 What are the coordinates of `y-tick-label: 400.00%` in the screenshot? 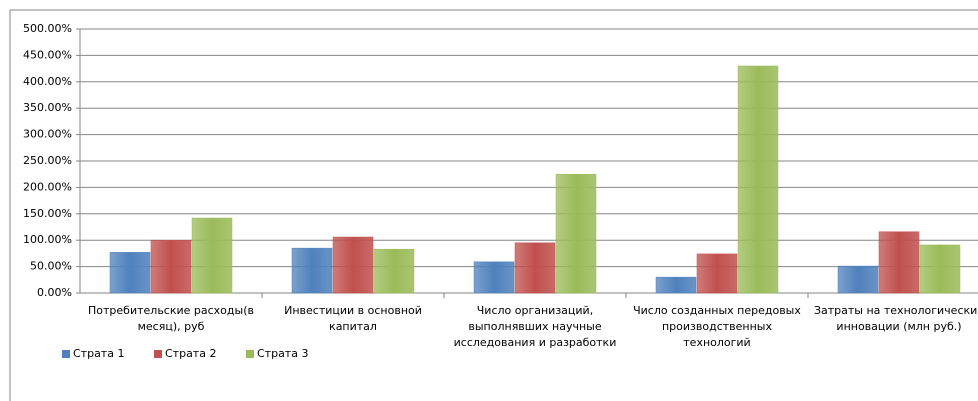 It's located at (47, 81).